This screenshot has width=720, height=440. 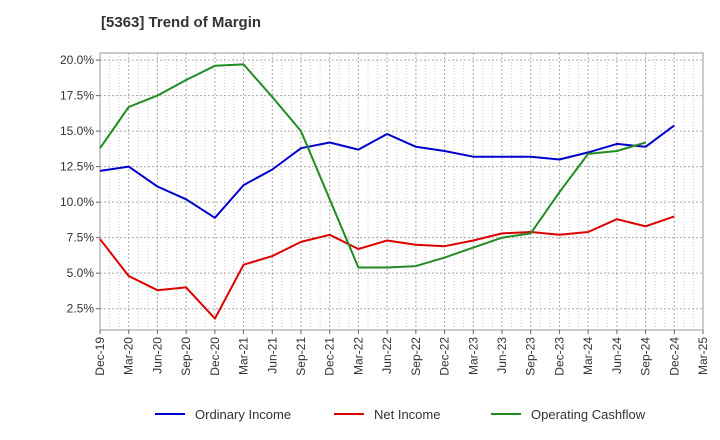 What do you see at coordinates (416, 356) in the screenshot?
I see `x-tick-label: Sep-22` at bounding box center [416, 356].